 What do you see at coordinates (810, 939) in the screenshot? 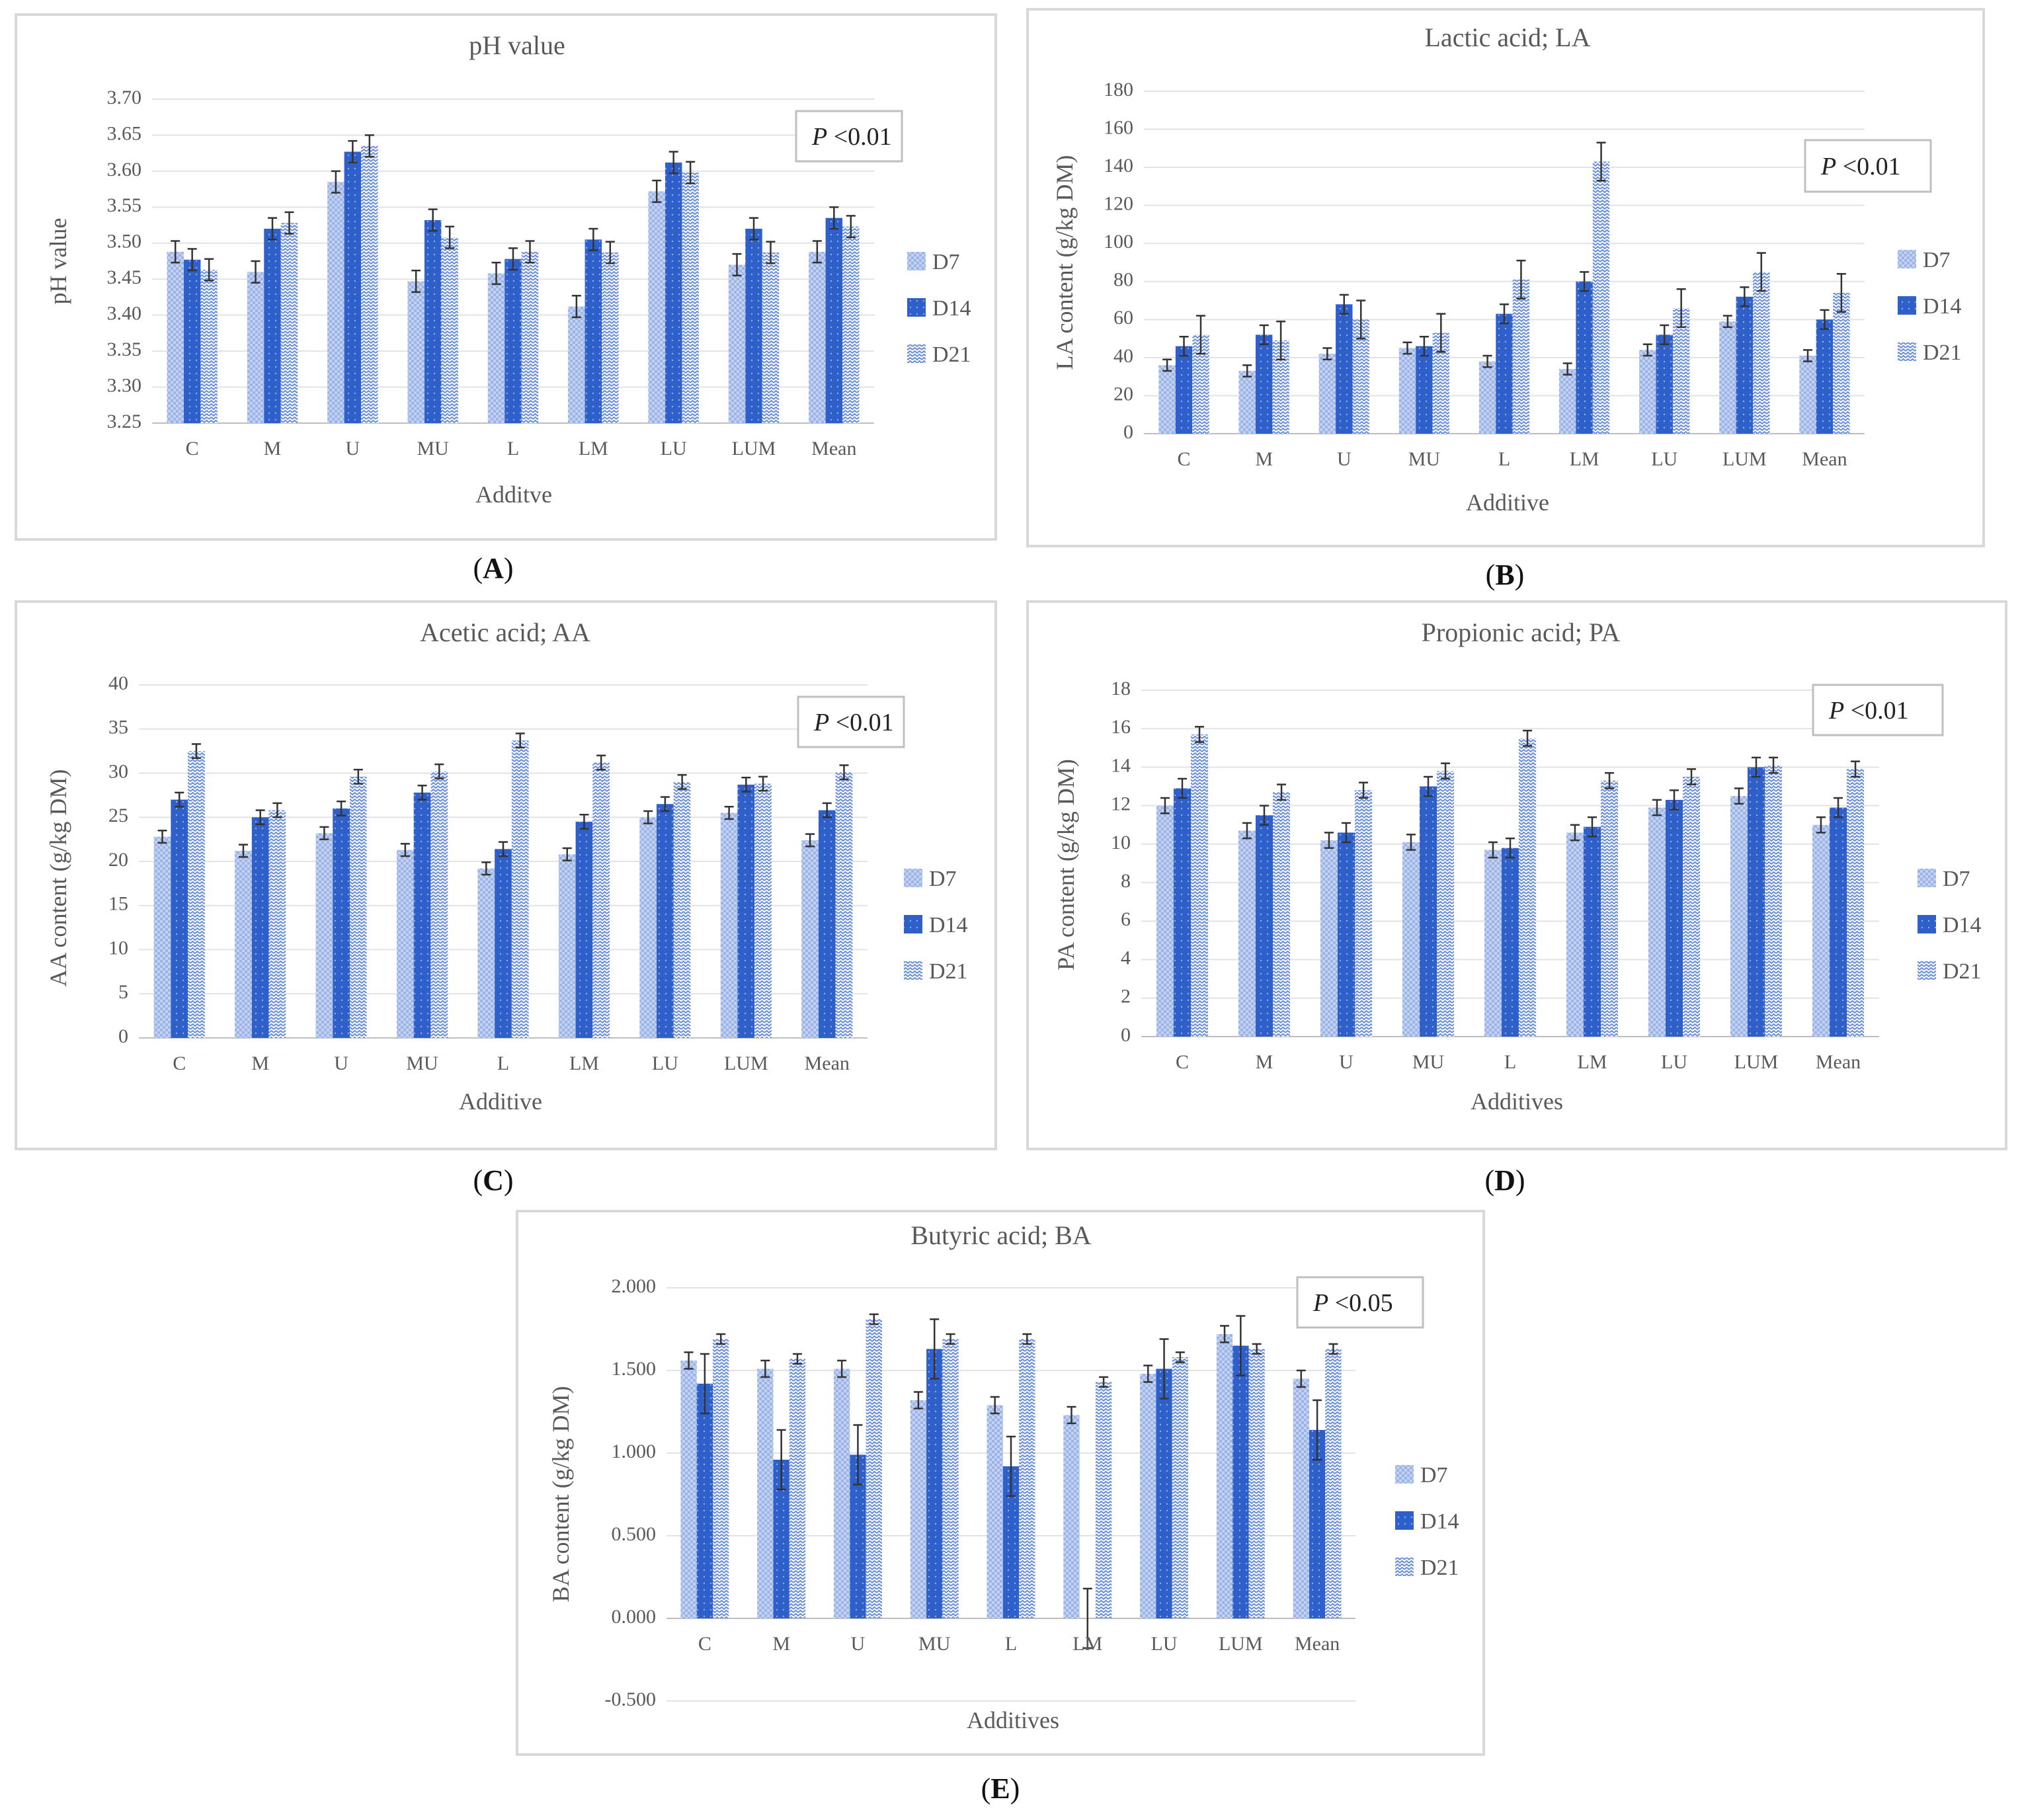
I see `bar-d7-mean` at bounding box center [810, 939].